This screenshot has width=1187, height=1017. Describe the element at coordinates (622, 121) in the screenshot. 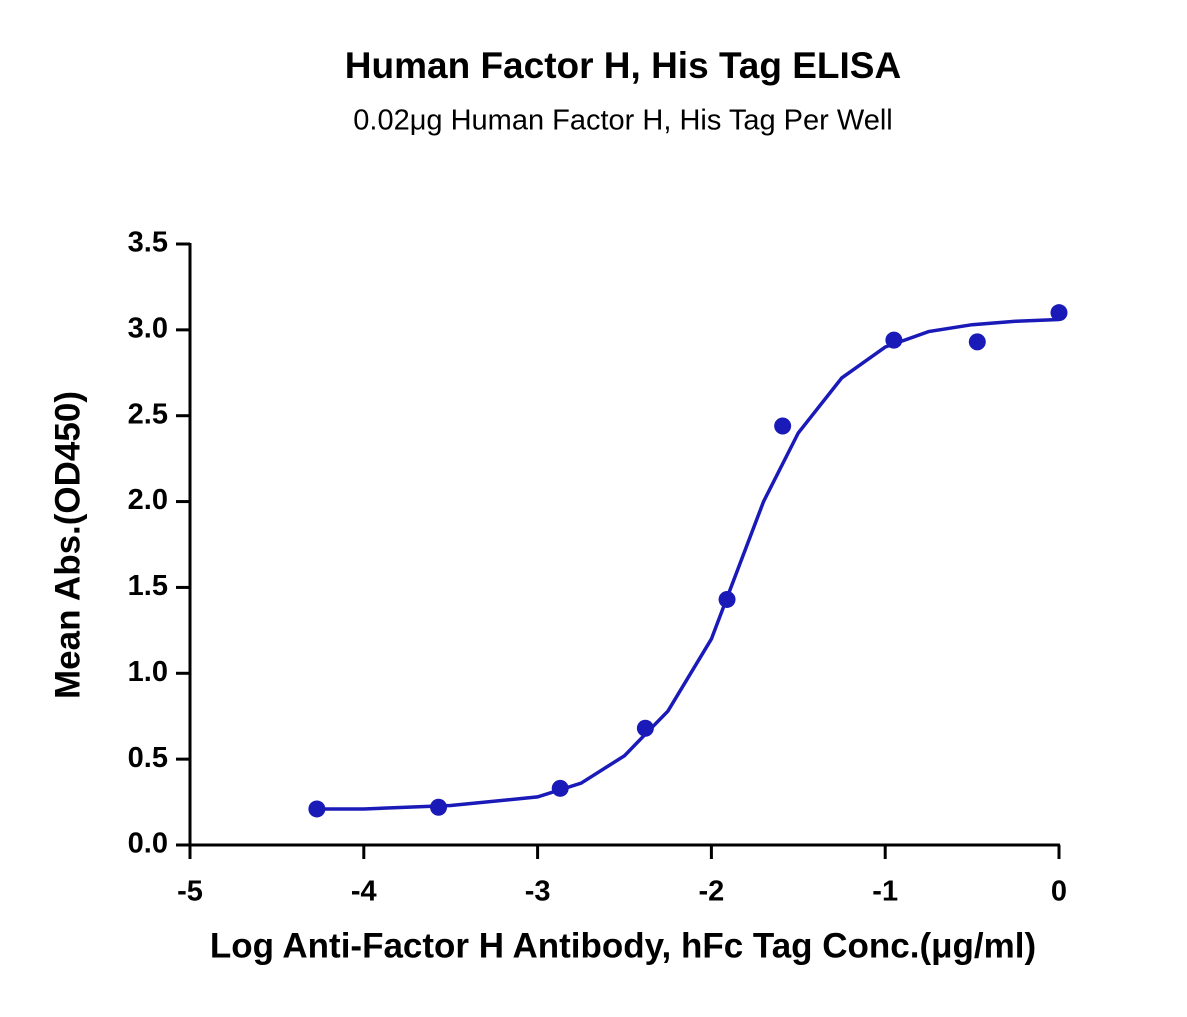

I see `chart-subtitle: 0.02μg Human Factor H, His Tag Per Well` at that location.